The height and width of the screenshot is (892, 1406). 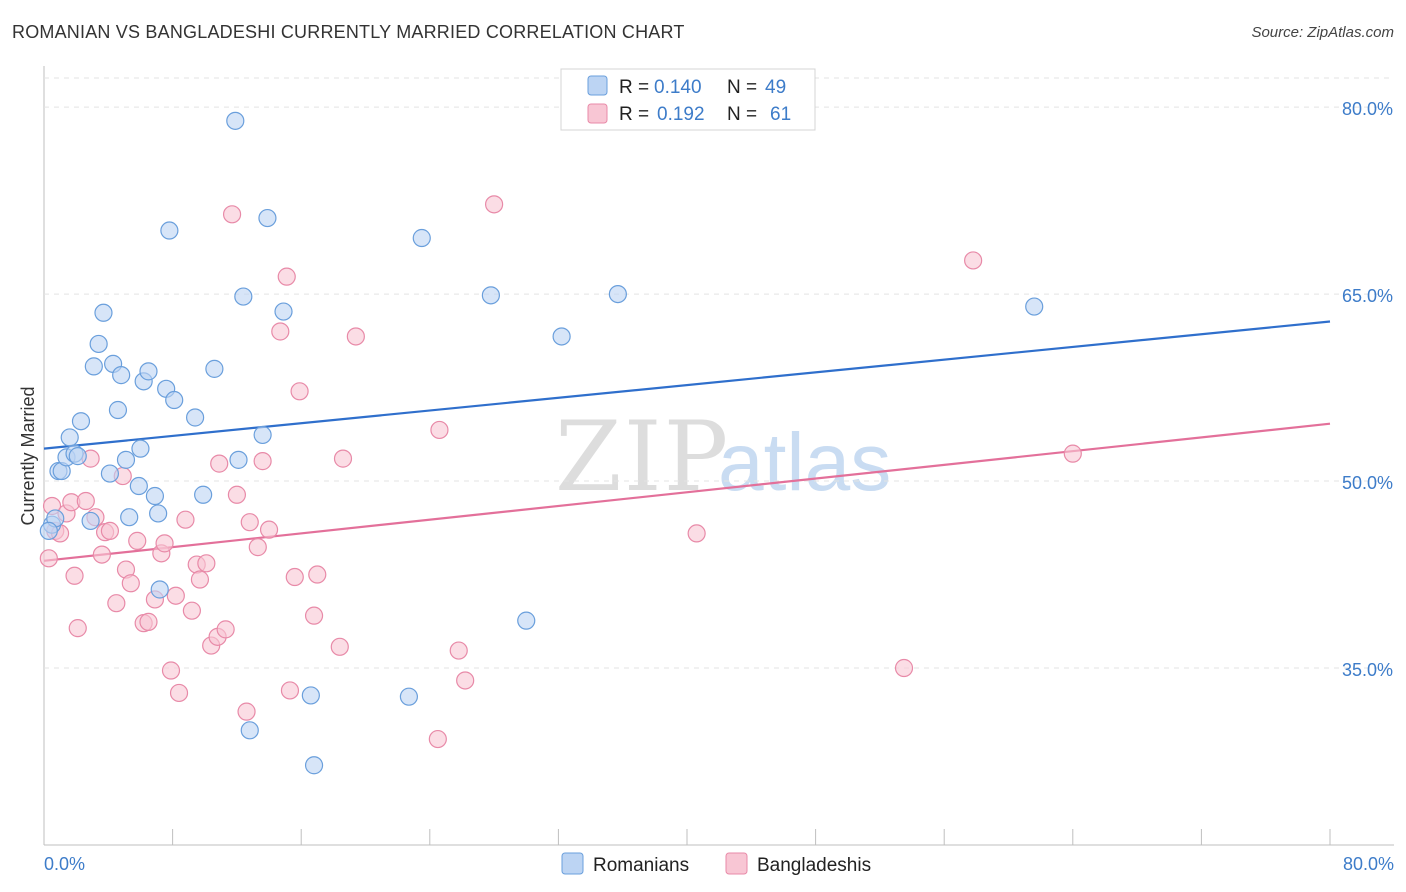 I want to click on x-tick-label-max: 80.0%, so click(x=1368, y=864).